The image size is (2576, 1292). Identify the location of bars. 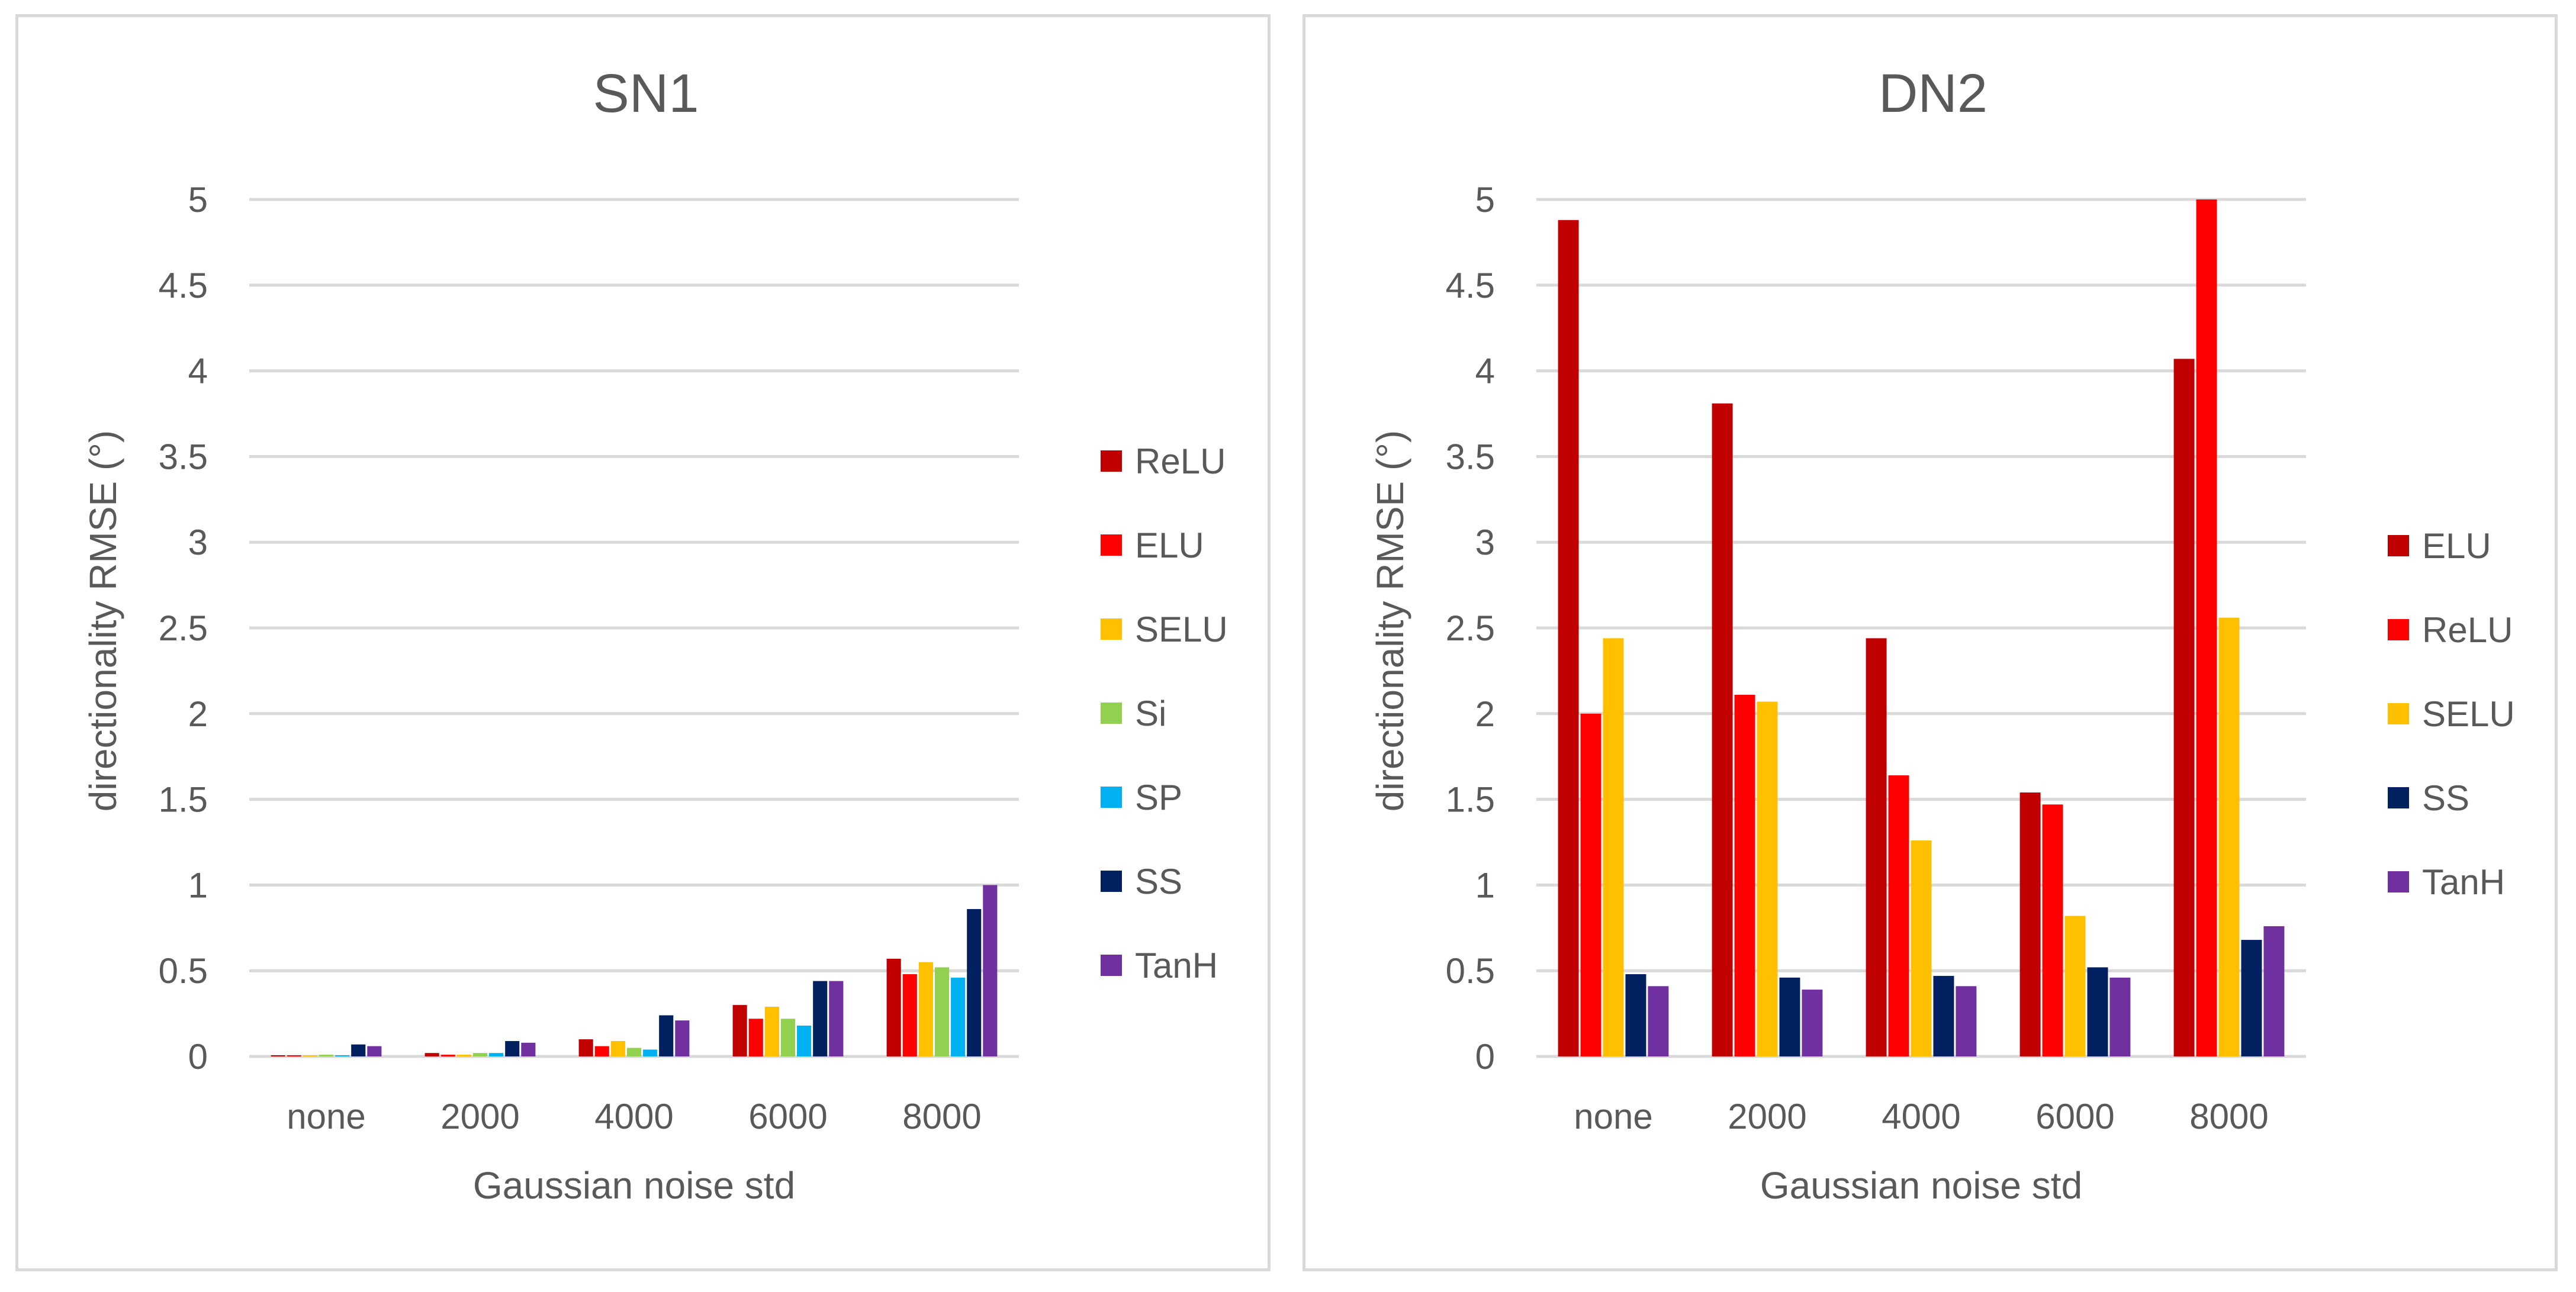
(634, 970).